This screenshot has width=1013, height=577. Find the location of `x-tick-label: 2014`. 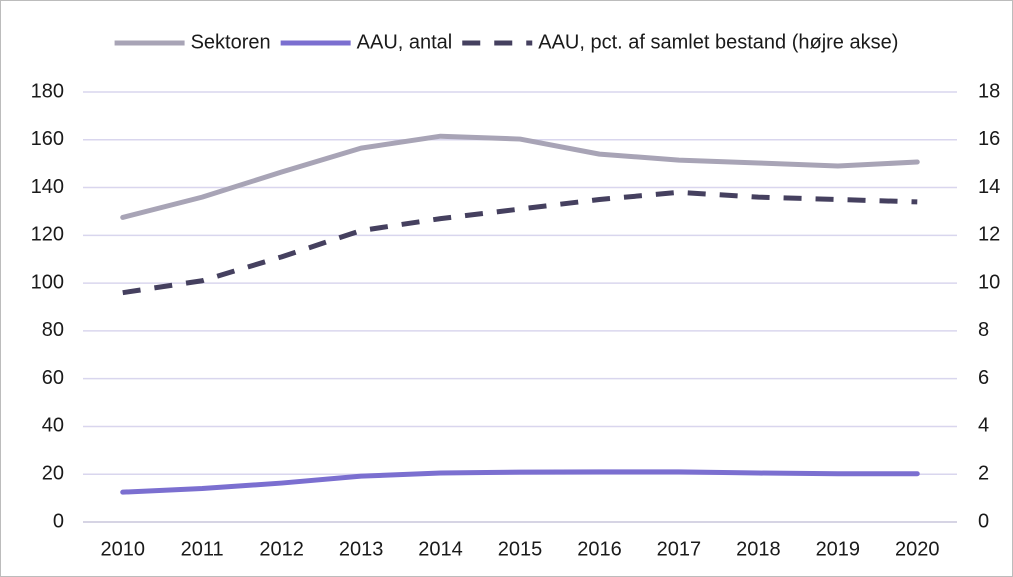

x-tick-label: 2014 is located at coordinates (440, 549).